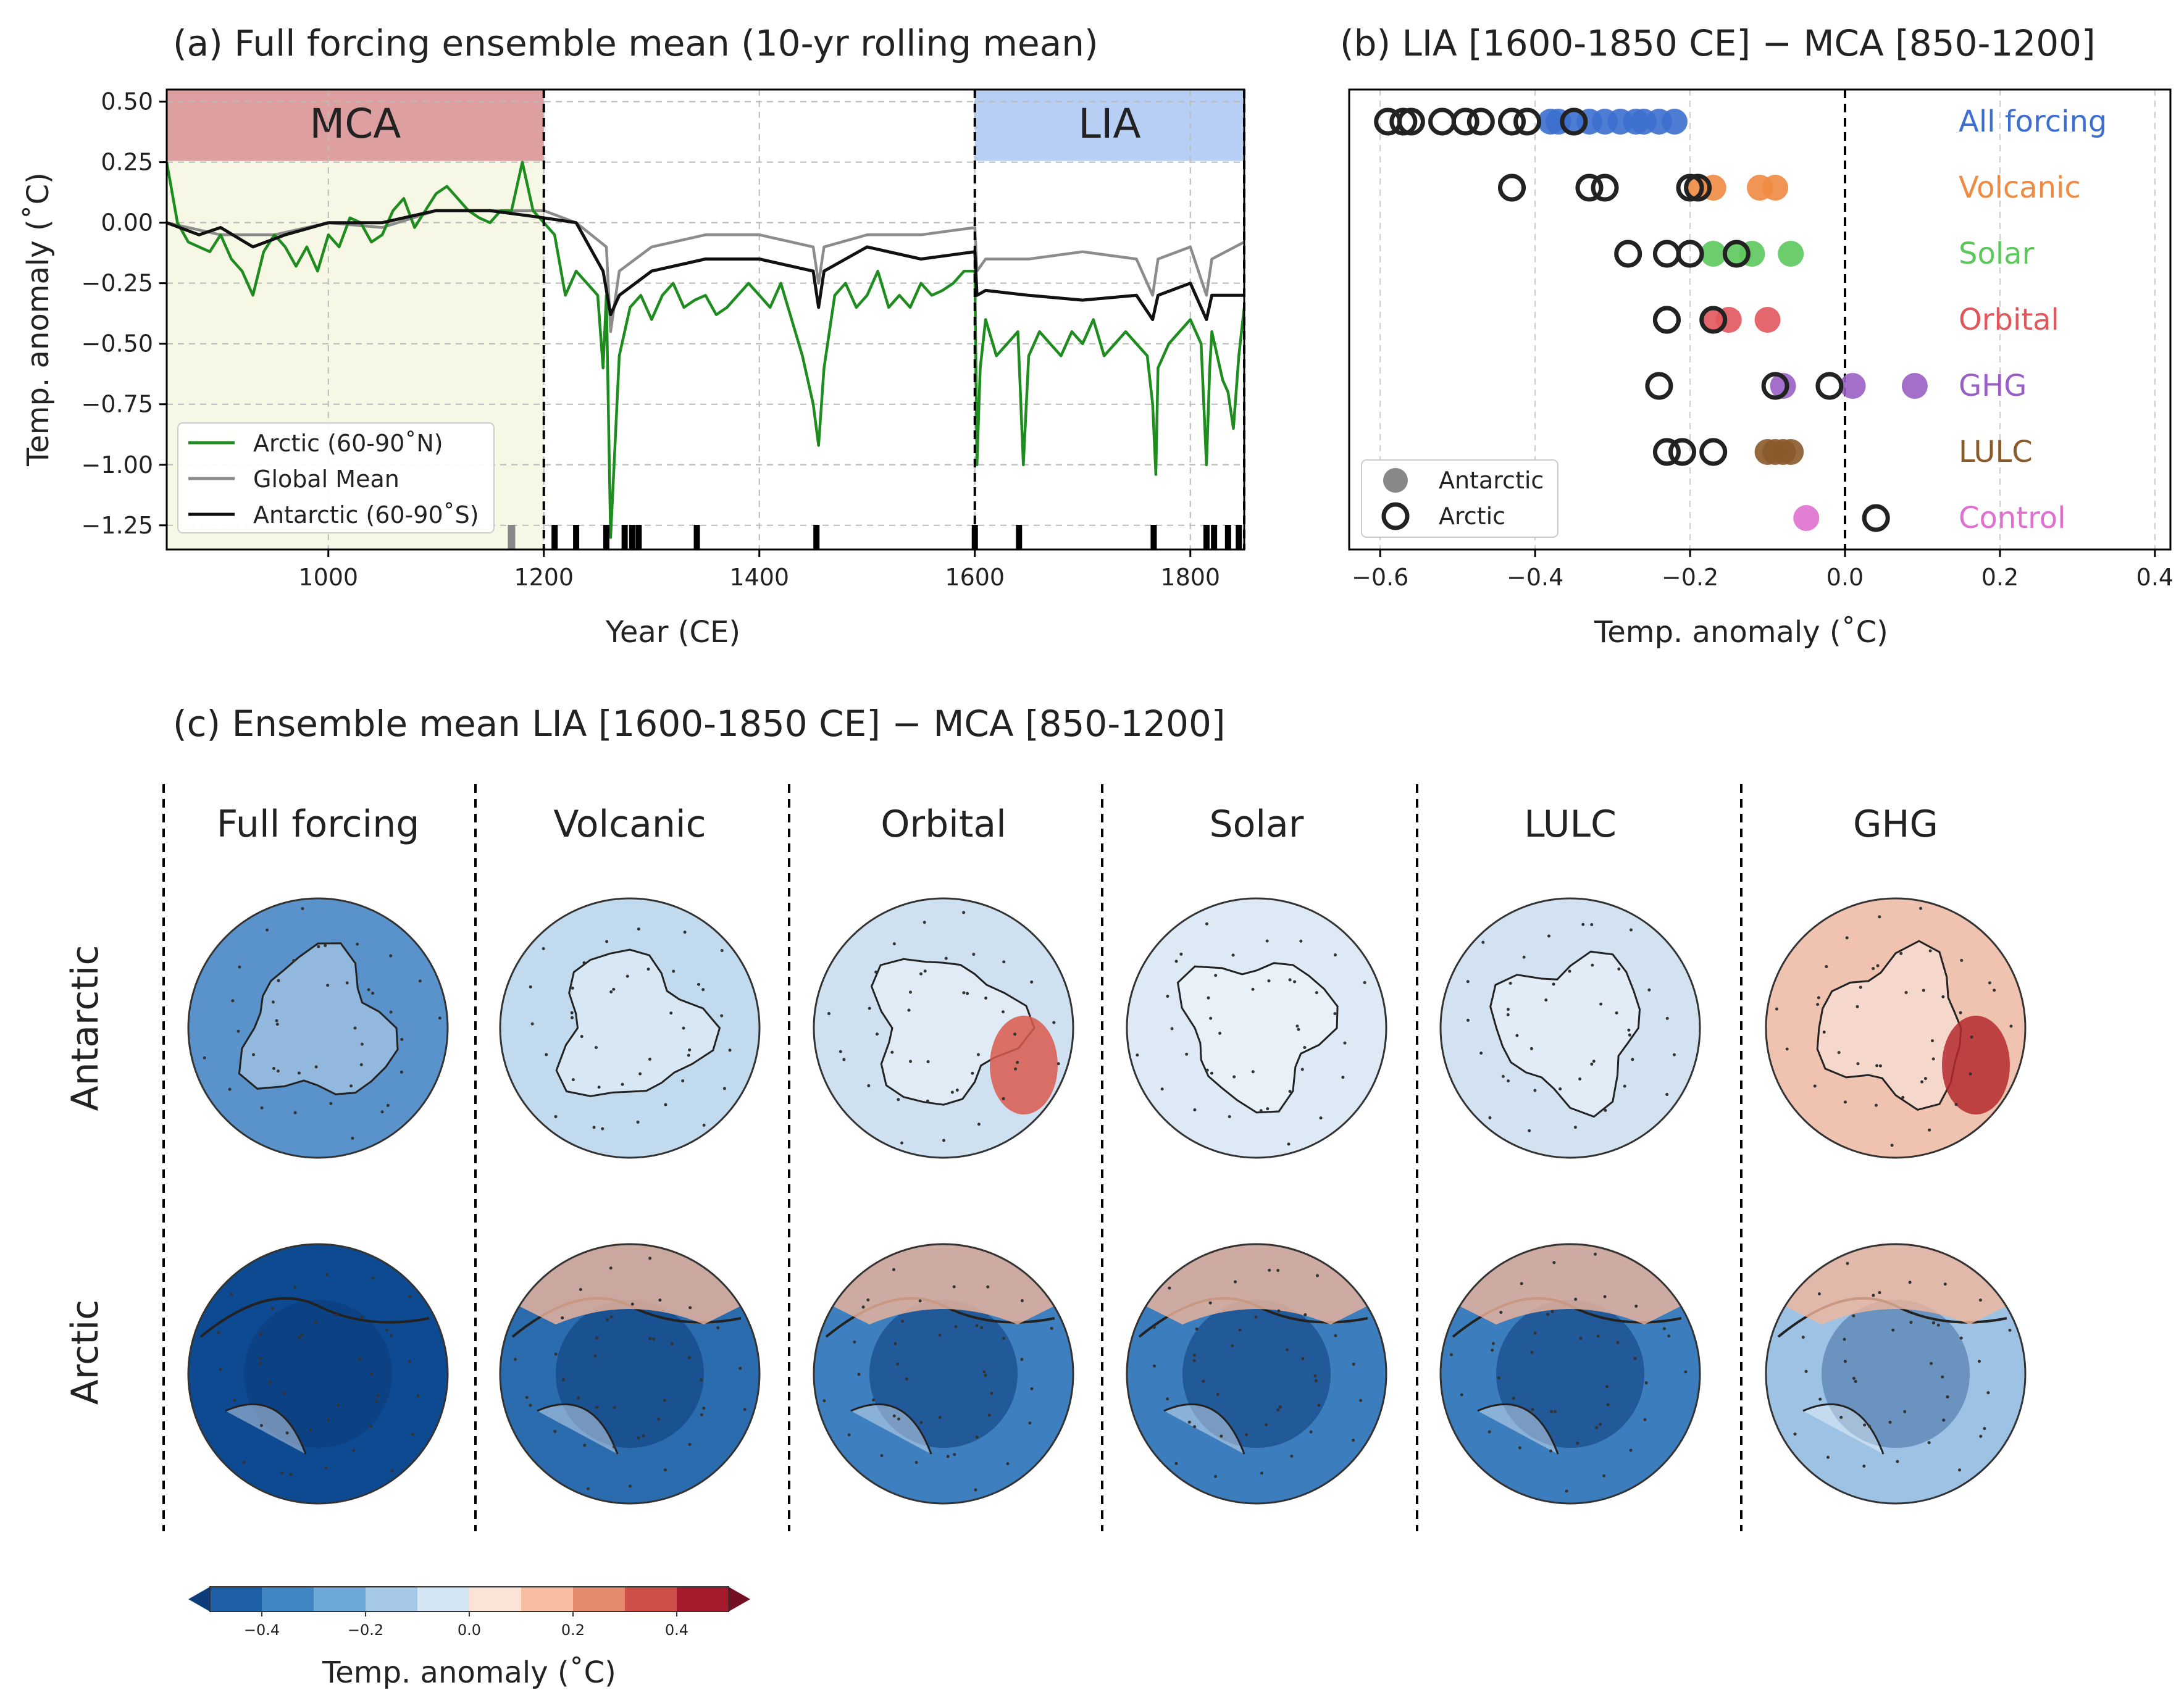 Image resolution: width=2184 pixels, height=1706 pixels. What do you see at coordinates (1395, 516) in the screenshot?
I see `legend-marker-arctic` at bounding box center [1395, 516].